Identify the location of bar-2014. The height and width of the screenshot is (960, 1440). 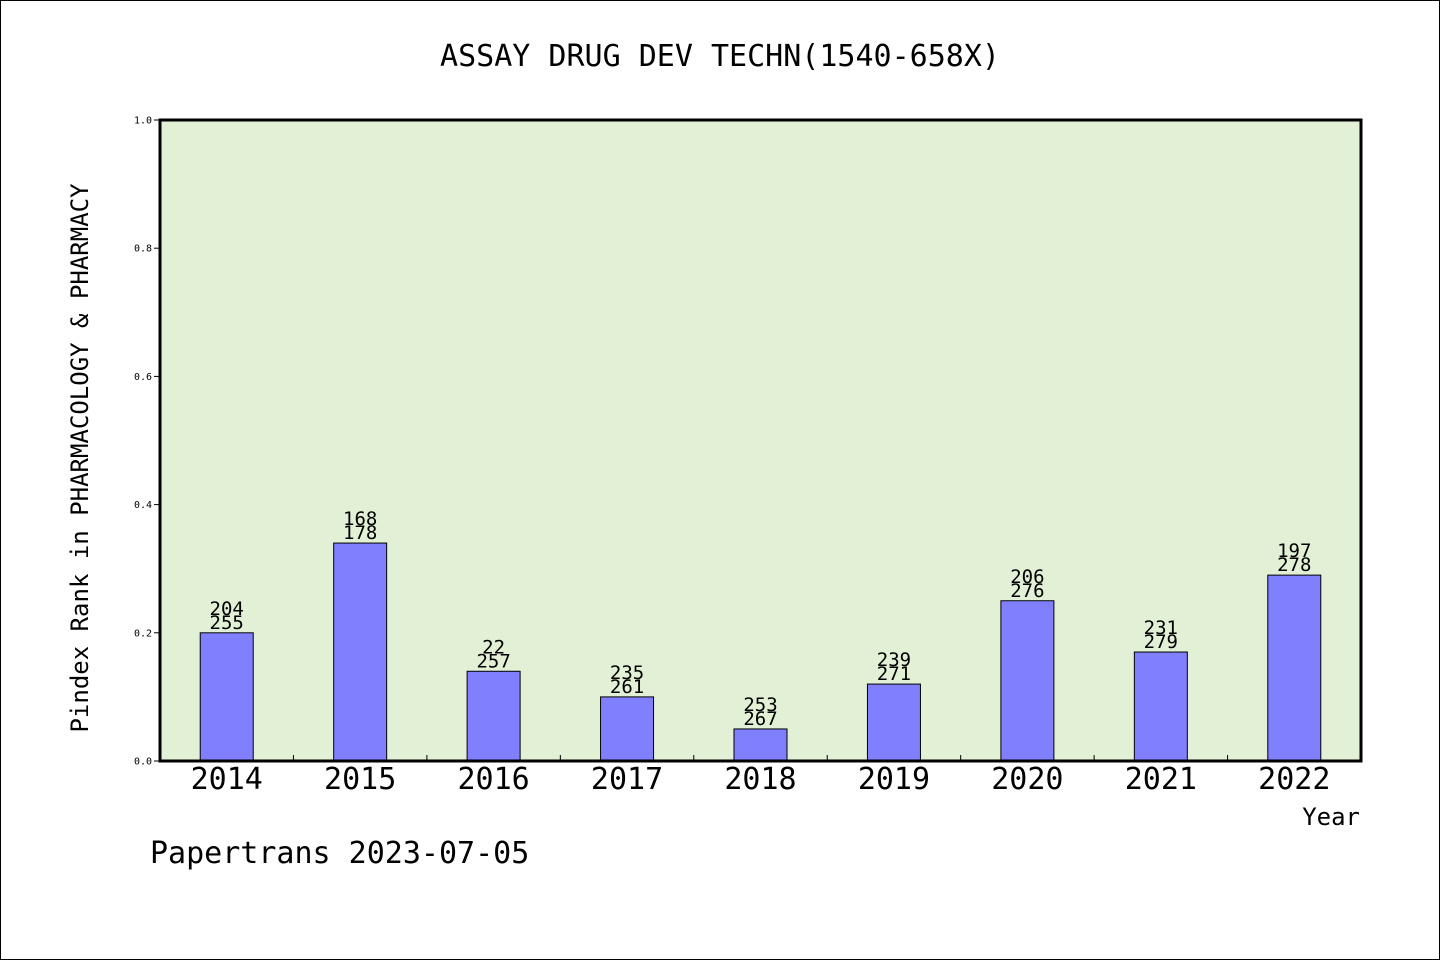
(226, 697).